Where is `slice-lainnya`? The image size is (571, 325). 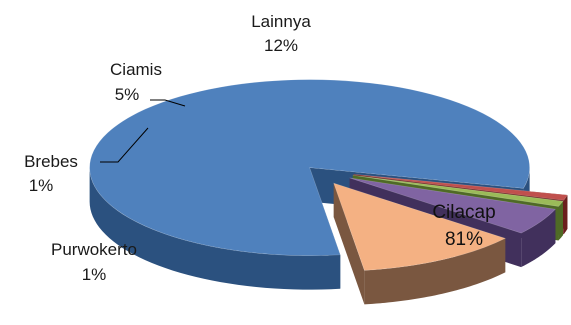 slice-lainnya is located at coordinates (420, 226).